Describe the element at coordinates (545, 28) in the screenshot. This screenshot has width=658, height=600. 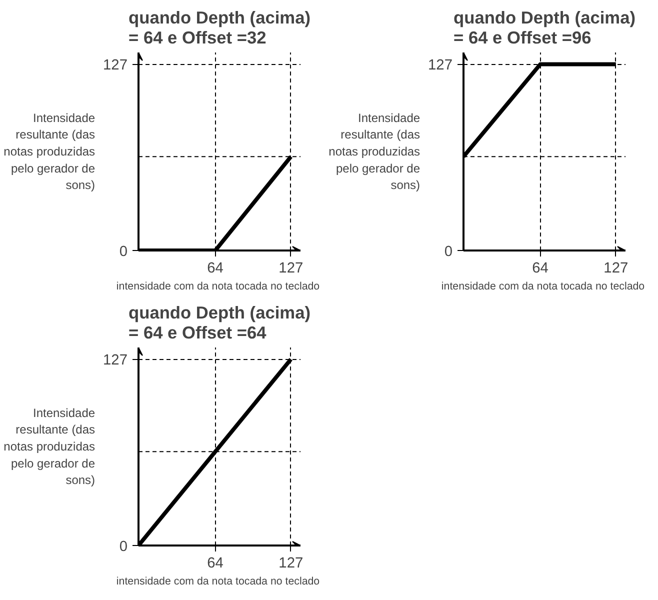
I see `chart-title: quando Depth (acima) = 64 e Offset =96` at that location.